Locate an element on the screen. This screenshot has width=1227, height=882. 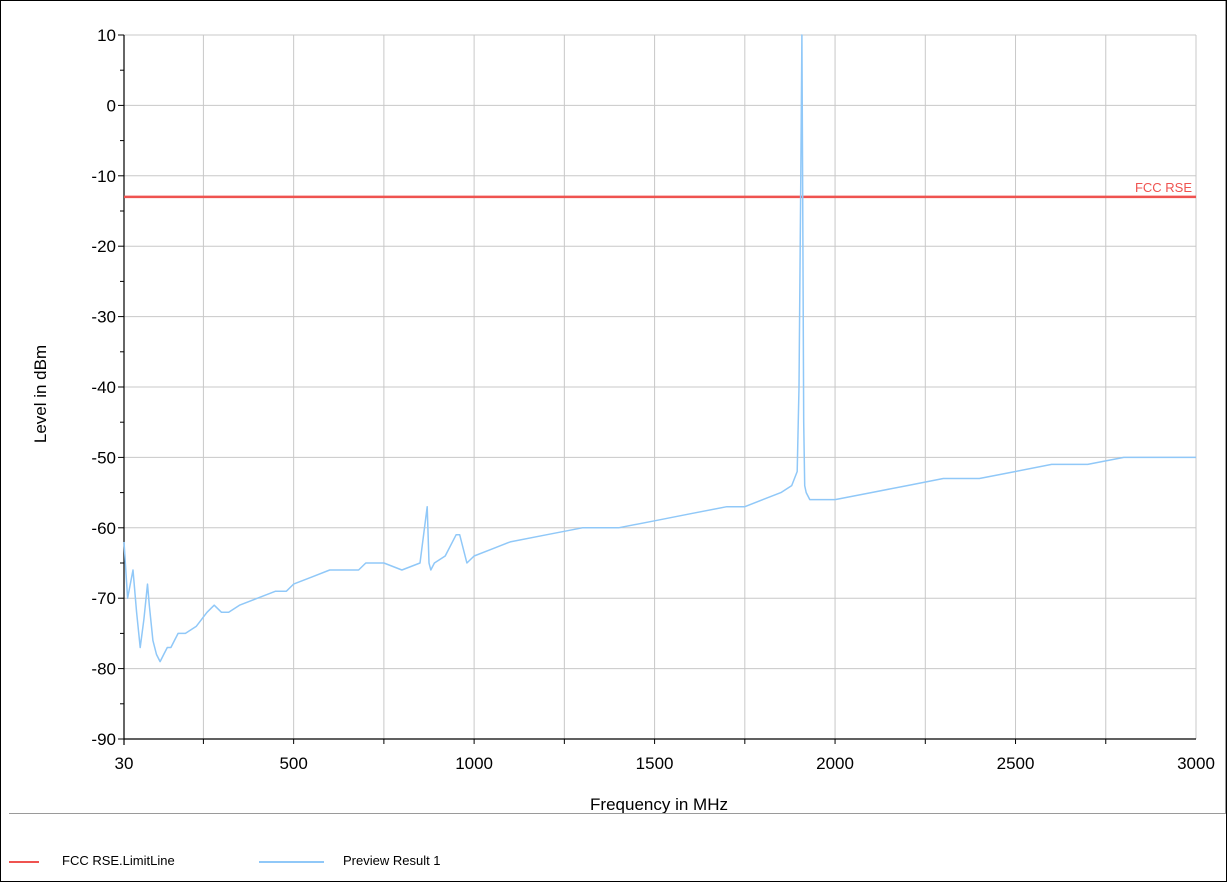
y-tick-label: -20 is located at coordinates (103, 246).